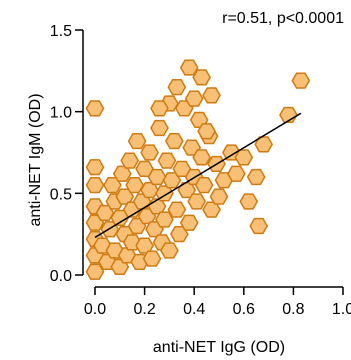 Image resolution: width=351 pixels, height=360 pixels. What do you see at coordinates (61, 194) in the screenshot?
I see `y-tick-label: 0.5` at bounding box center [61, 194].